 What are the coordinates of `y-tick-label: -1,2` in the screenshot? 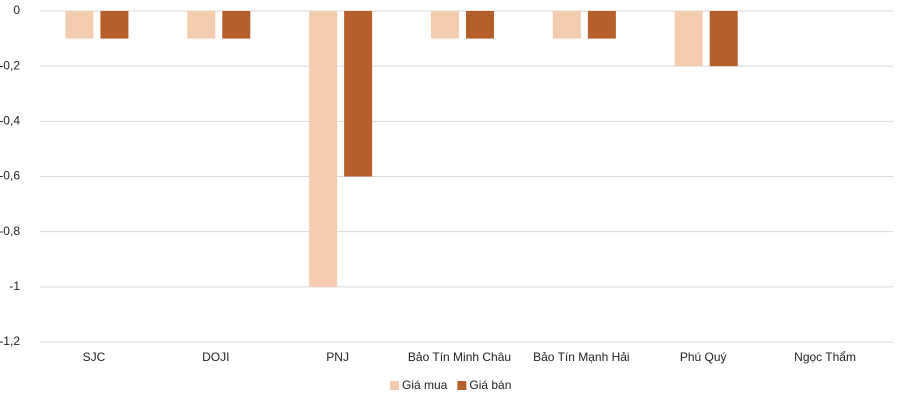 It's located at (10, 341).